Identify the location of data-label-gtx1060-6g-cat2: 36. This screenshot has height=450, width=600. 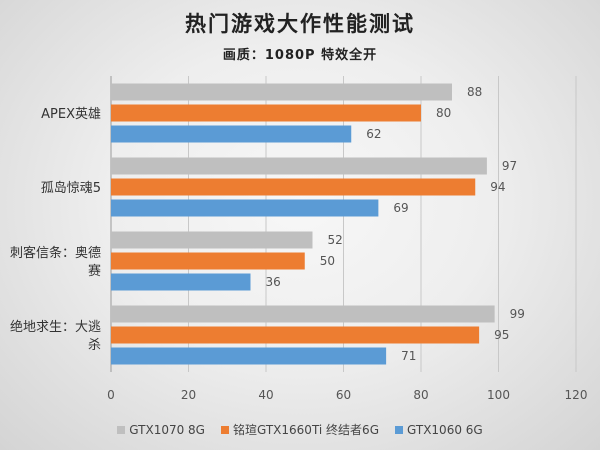
(273, 282).